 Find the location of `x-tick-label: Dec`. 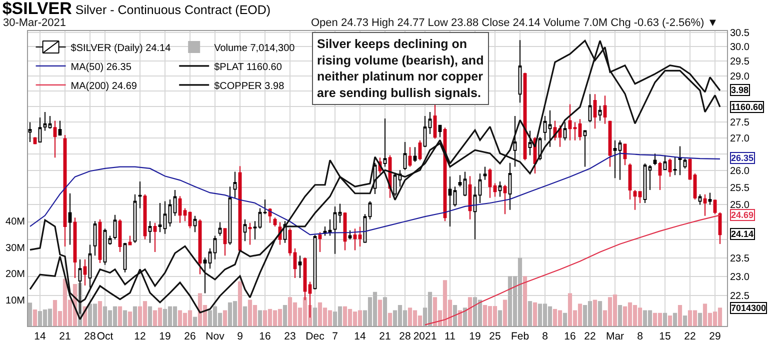

x-tick-label: Dec is located at coordinates (315, 336).